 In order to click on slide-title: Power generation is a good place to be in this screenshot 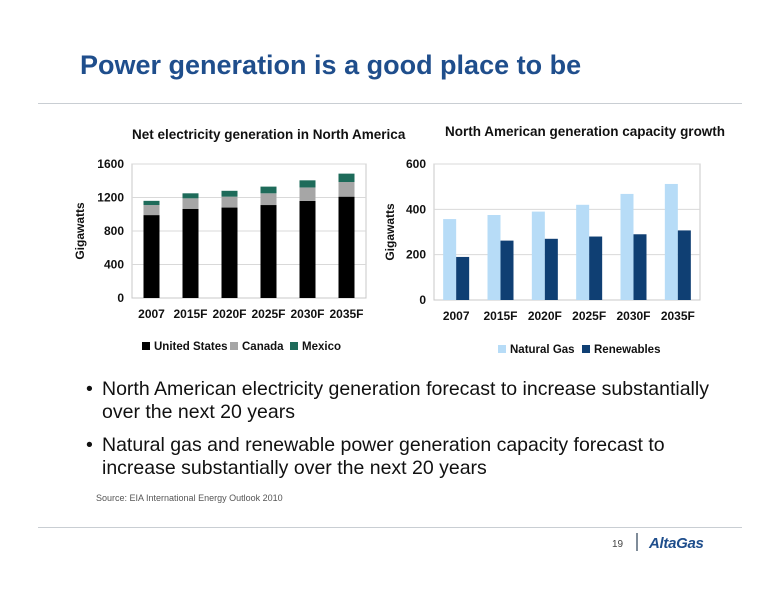, I will do `click(331, 65)`.